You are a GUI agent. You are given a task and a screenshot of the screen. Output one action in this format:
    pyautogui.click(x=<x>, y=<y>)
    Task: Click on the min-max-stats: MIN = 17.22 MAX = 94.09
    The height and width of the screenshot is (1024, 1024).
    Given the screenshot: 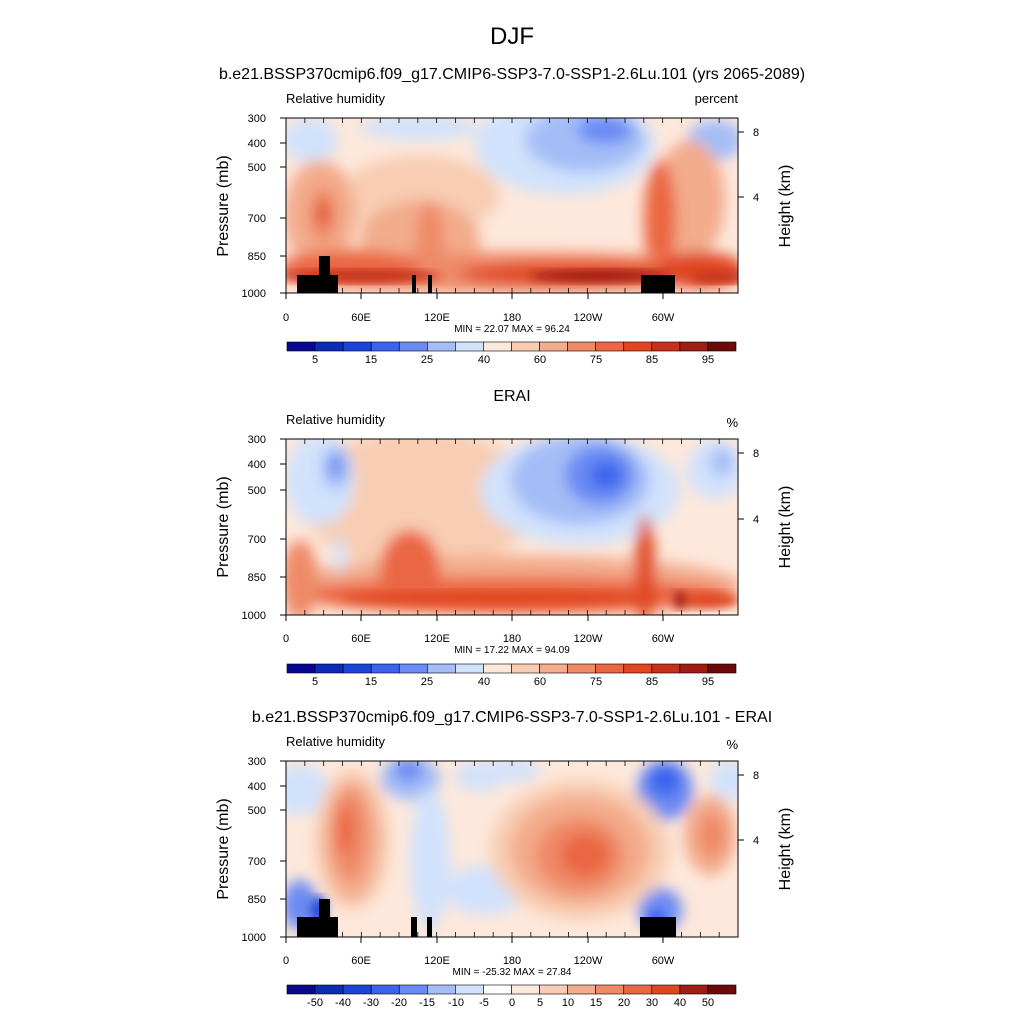 What is the action you would take?
    pyautogui.click(x=512, y=650)
    